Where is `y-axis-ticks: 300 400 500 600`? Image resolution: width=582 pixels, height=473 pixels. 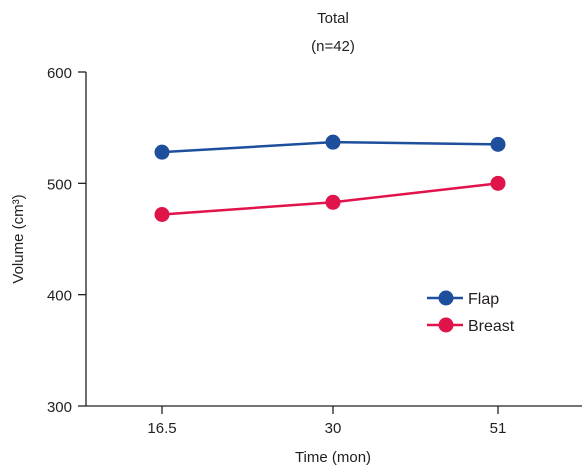
y-axis-ticks: 300 400 500 600 is located at coordinates (66, 240).